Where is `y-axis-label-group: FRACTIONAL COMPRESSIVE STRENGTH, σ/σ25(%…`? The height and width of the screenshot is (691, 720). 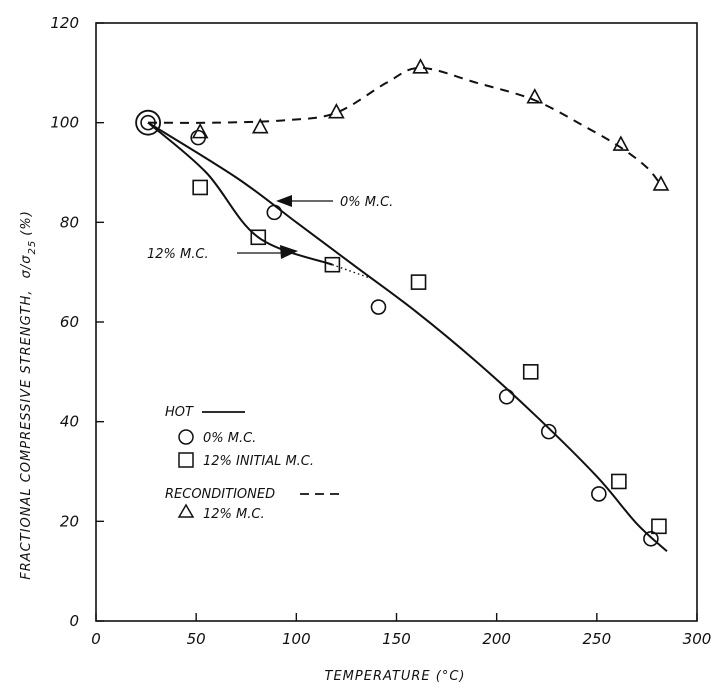
y-axis-label-group: FRACTIONAL COMPRESSIVE STRENGTH, σ/σ25(%… is located at coordinates (28, 395).